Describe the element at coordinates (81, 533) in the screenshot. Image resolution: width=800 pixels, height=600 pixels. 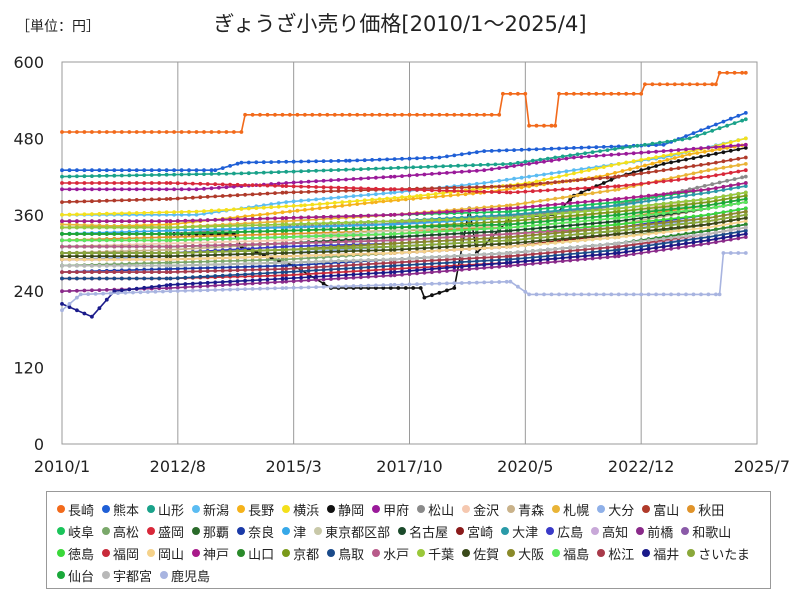
I see `legend-label: 岐阜` at that location.